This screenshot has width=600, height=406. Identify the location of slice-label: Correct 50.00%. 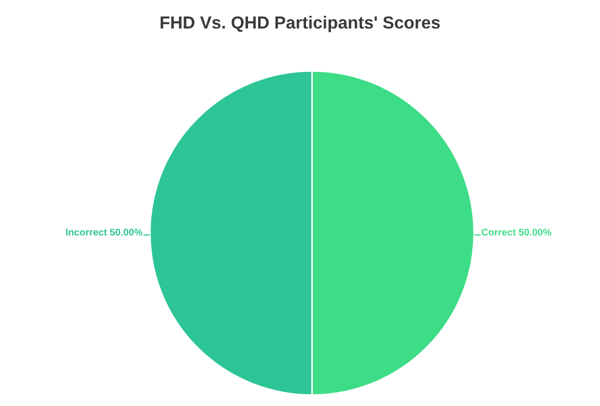
(517, 232).